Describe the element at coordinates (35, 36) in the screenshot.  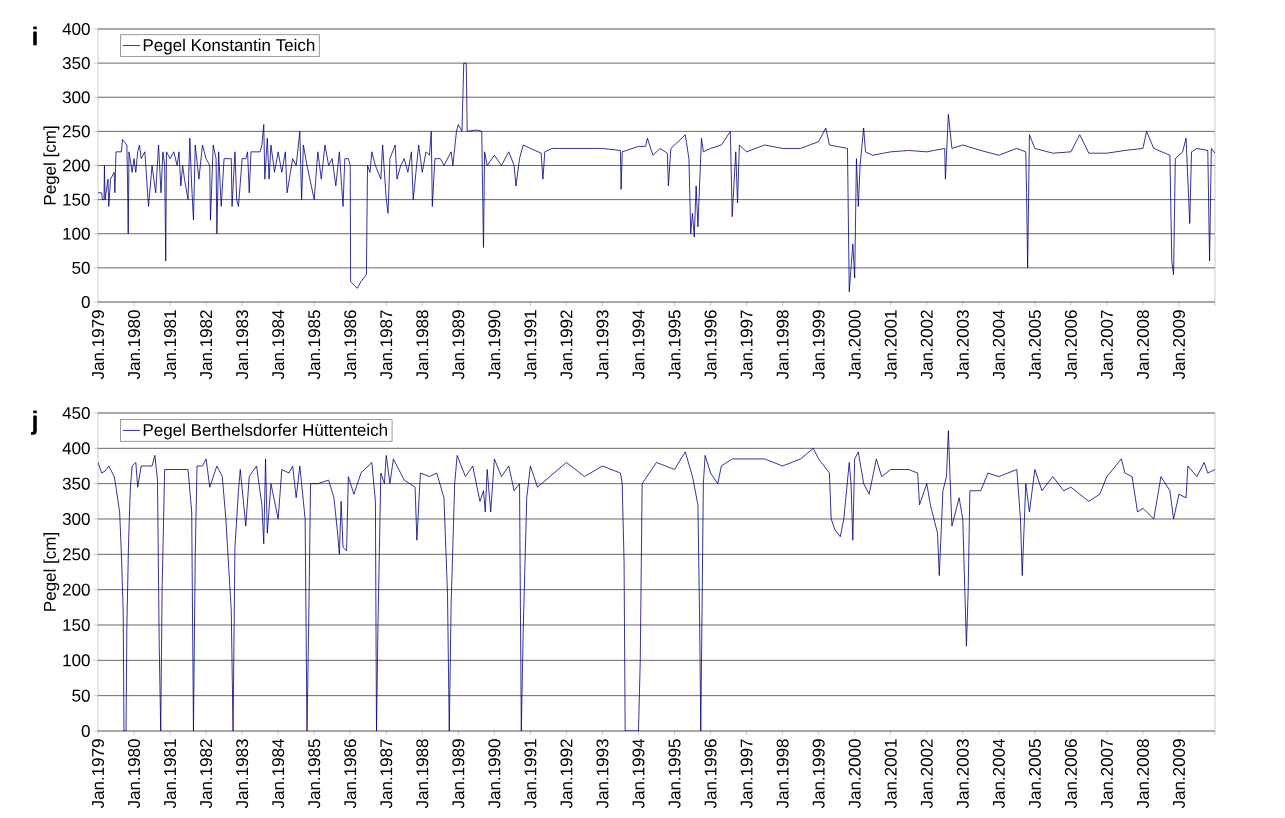
I see `chart-title: i` at that location.